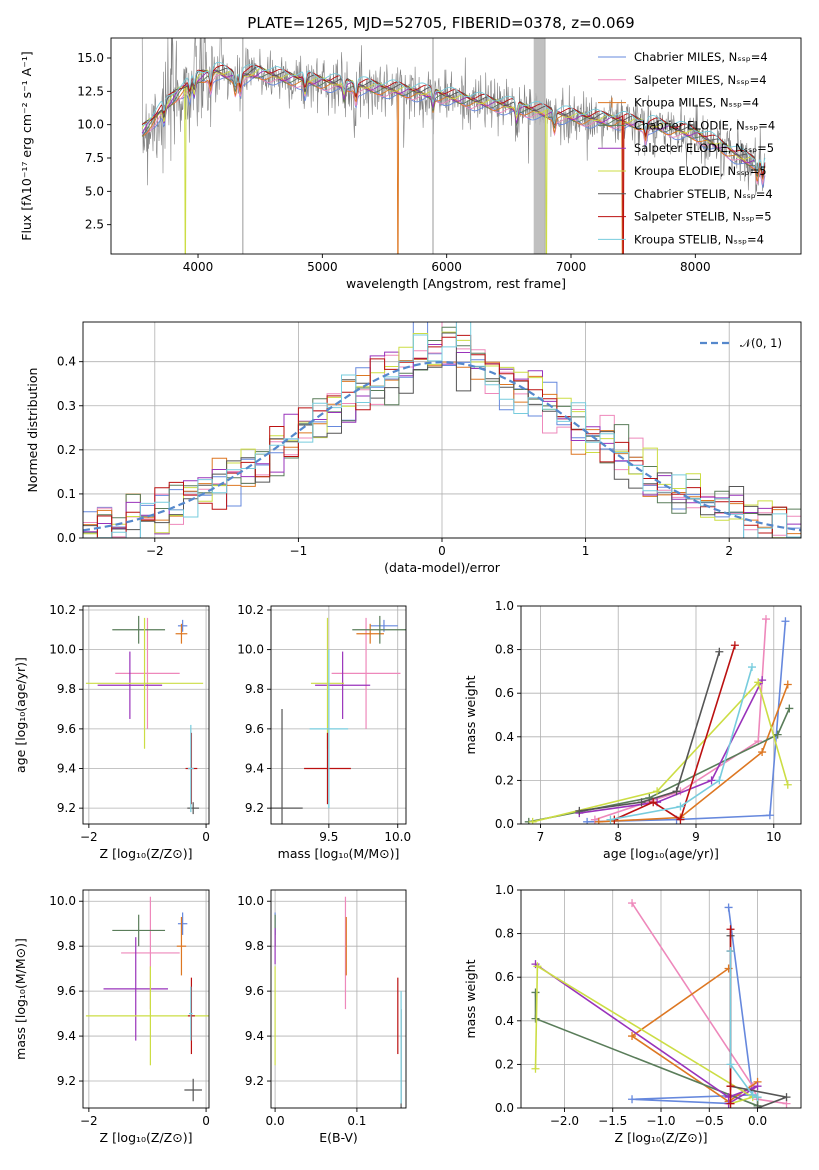  I want to click on y-tick-label: 0.6, so click(504, 693).